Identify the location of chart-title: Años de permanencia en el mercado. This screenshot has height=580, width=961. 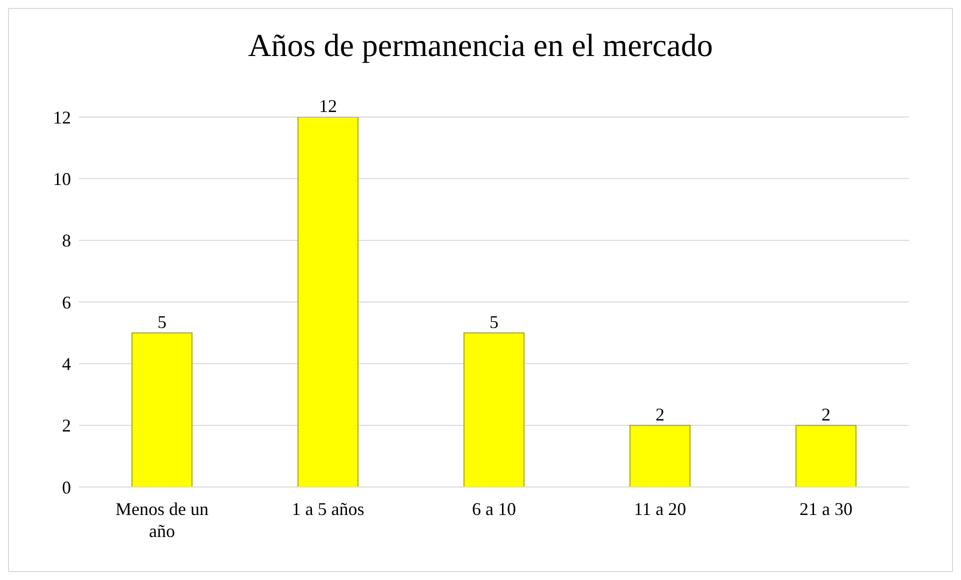
(480, 46).